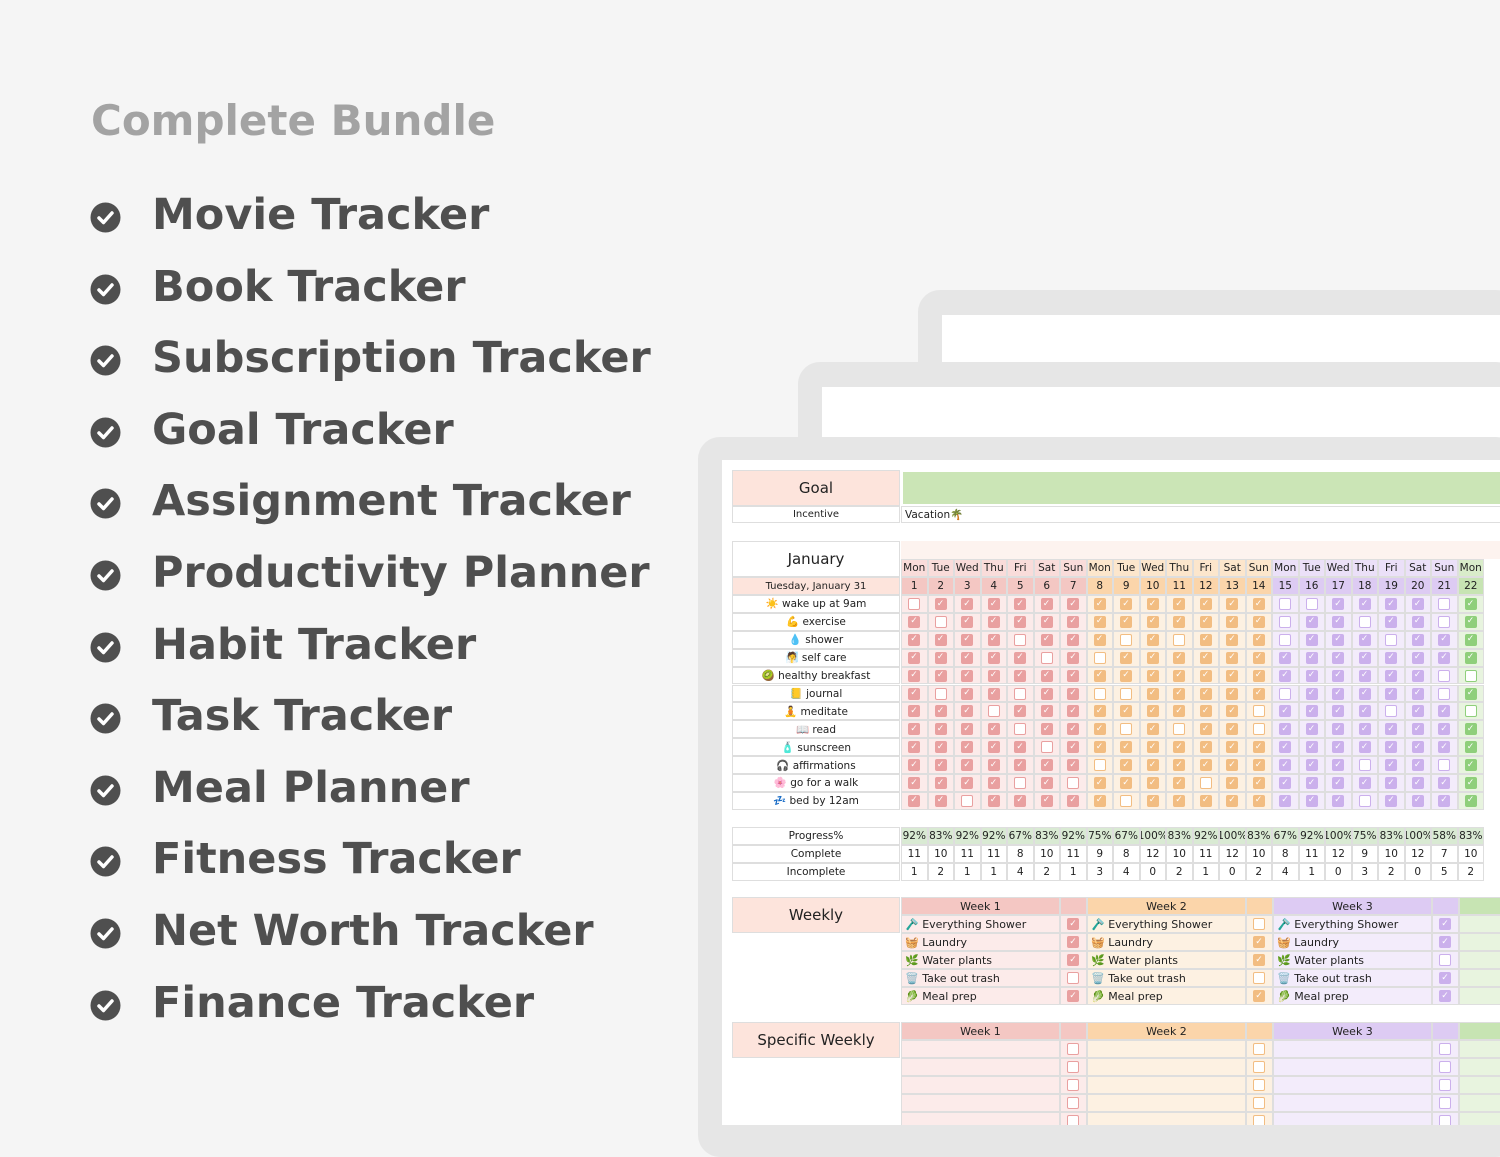 This screenshot has height=1157, width=1500. Describe the element at coordinates (1444, 836) in the screenshot. I see `progress-value: 58%` at that location.